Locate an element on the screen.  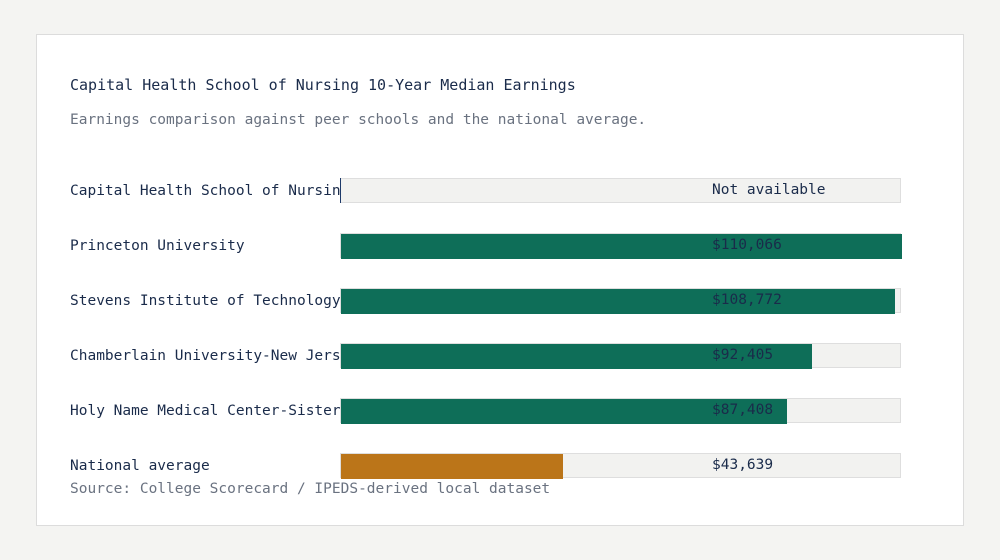
category-label: National average is located at coordinates (140, 466).